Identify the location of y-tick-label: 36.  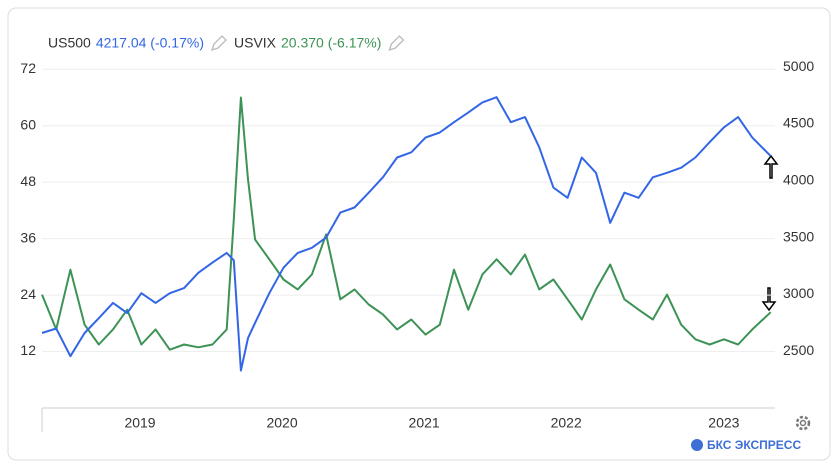
(28, 237).